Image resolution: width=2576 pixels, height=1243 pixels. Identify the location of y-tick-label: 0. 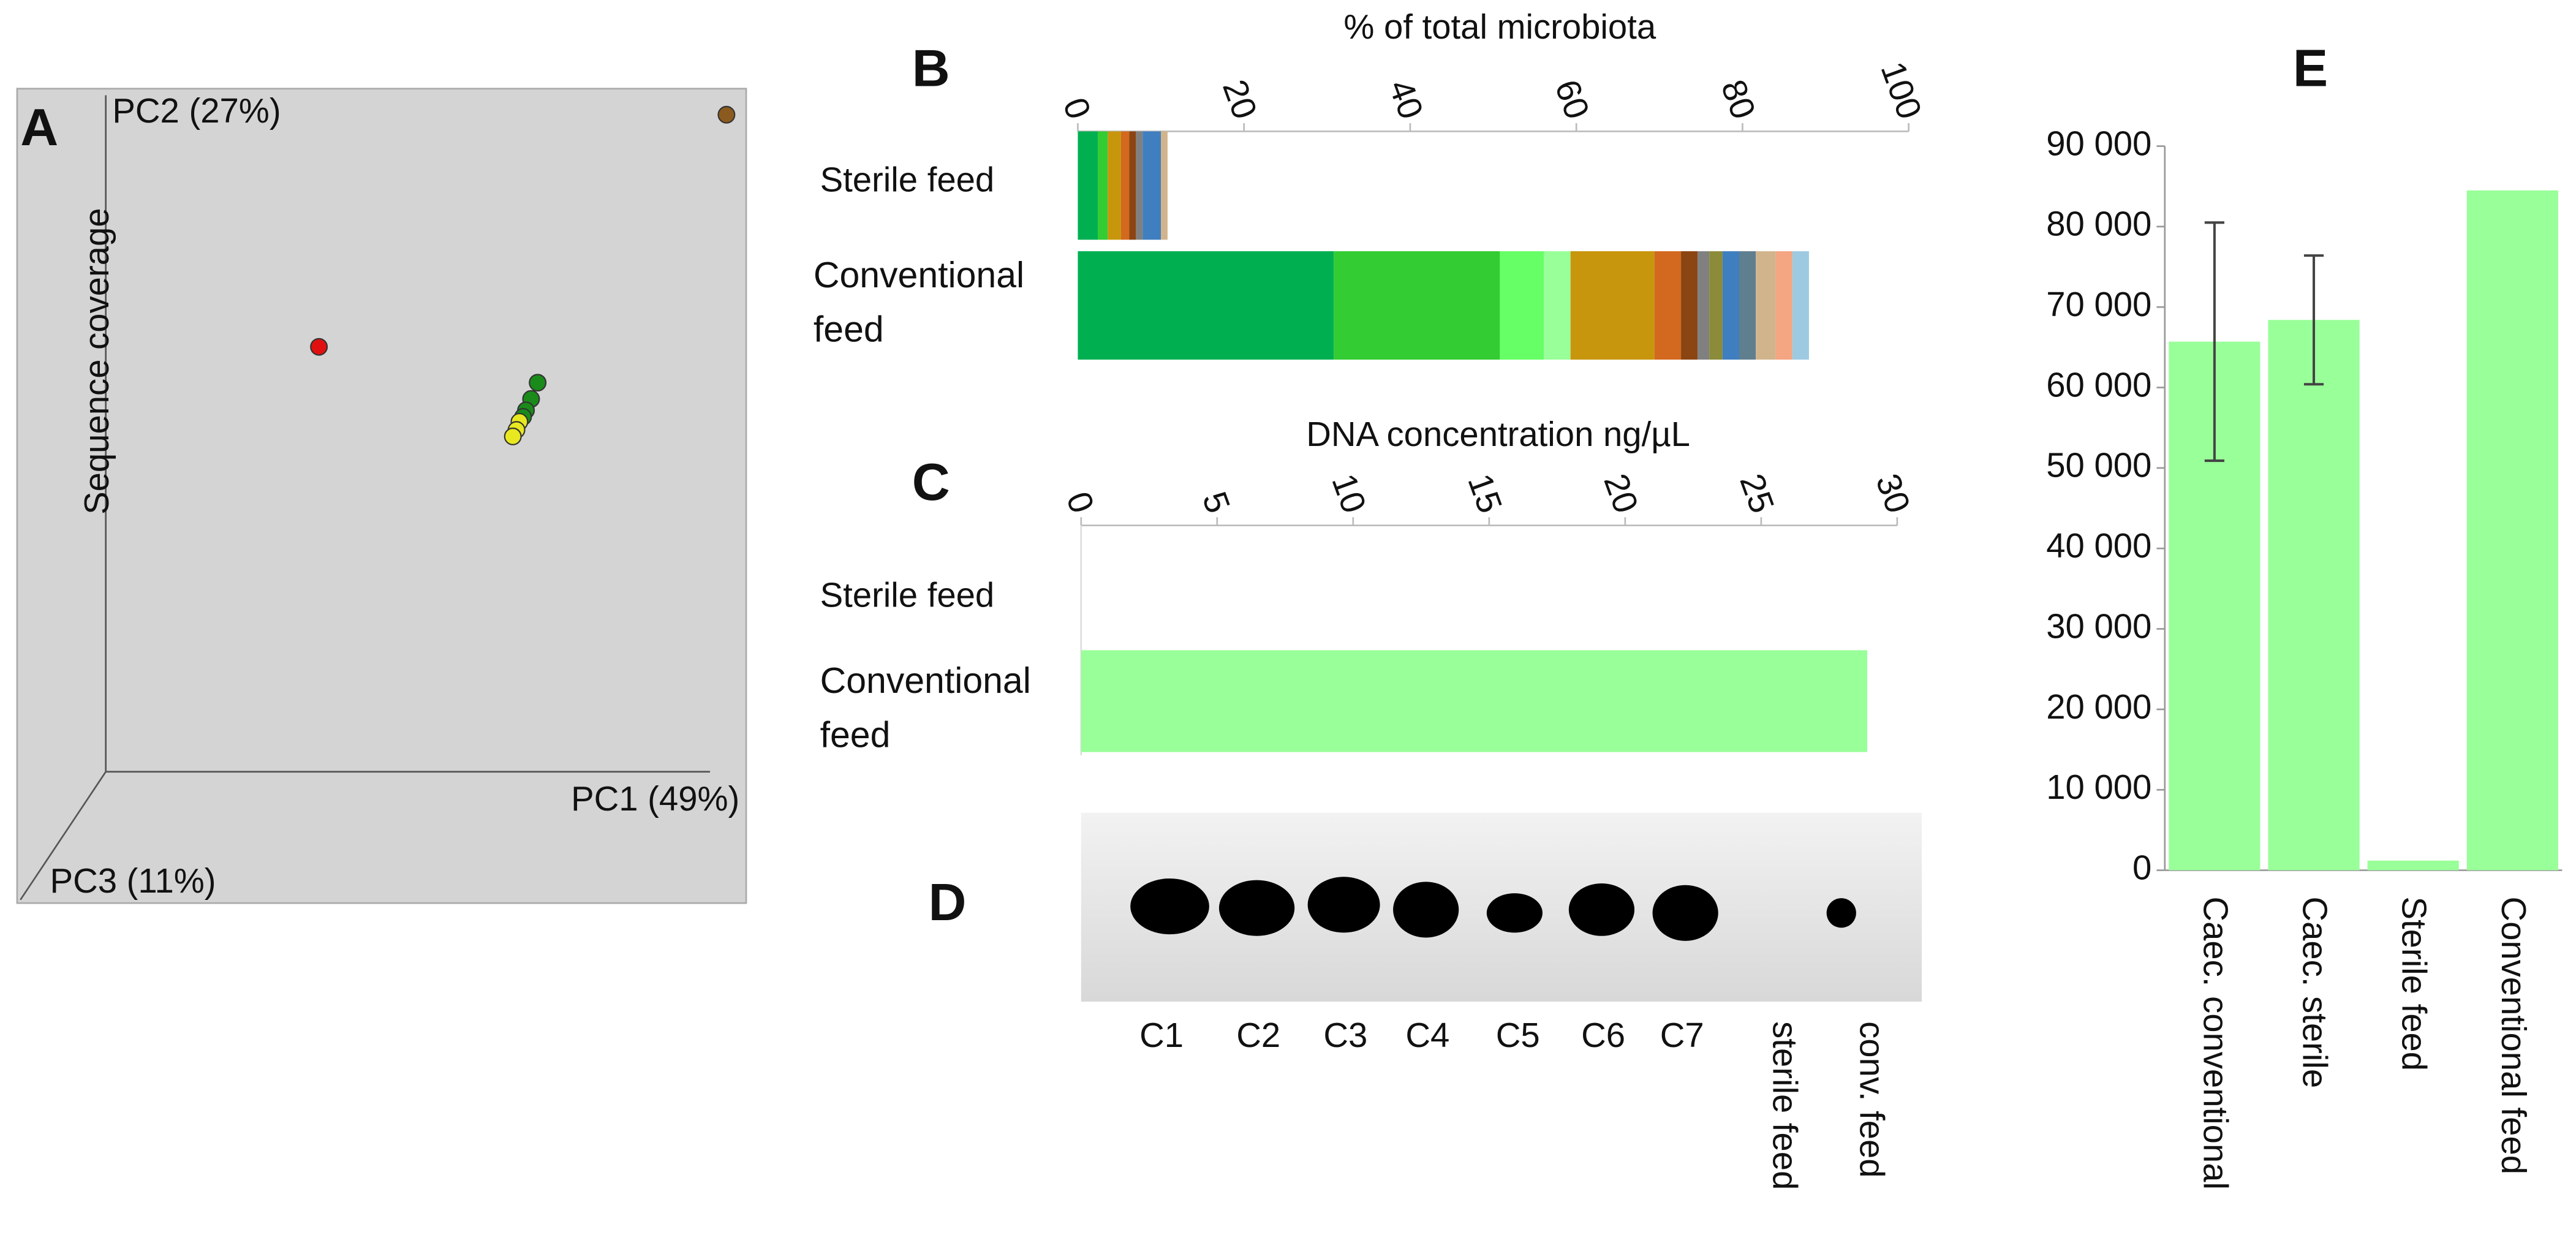
(2141, 867).